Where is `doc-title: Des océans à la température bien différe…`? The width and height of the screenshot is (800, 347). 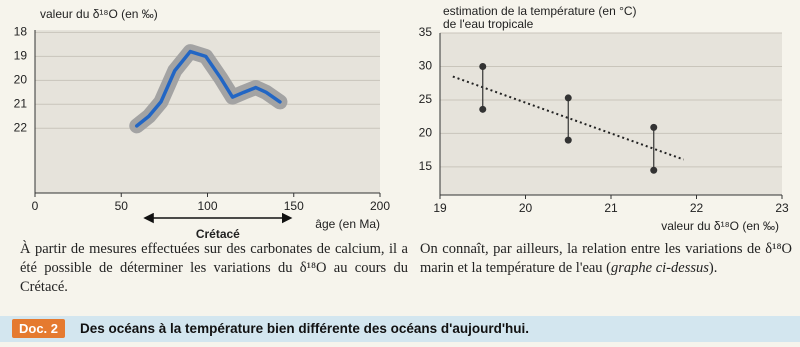 doc-title: Des océans à la température bien différe… is located at coordinates (305, 328).